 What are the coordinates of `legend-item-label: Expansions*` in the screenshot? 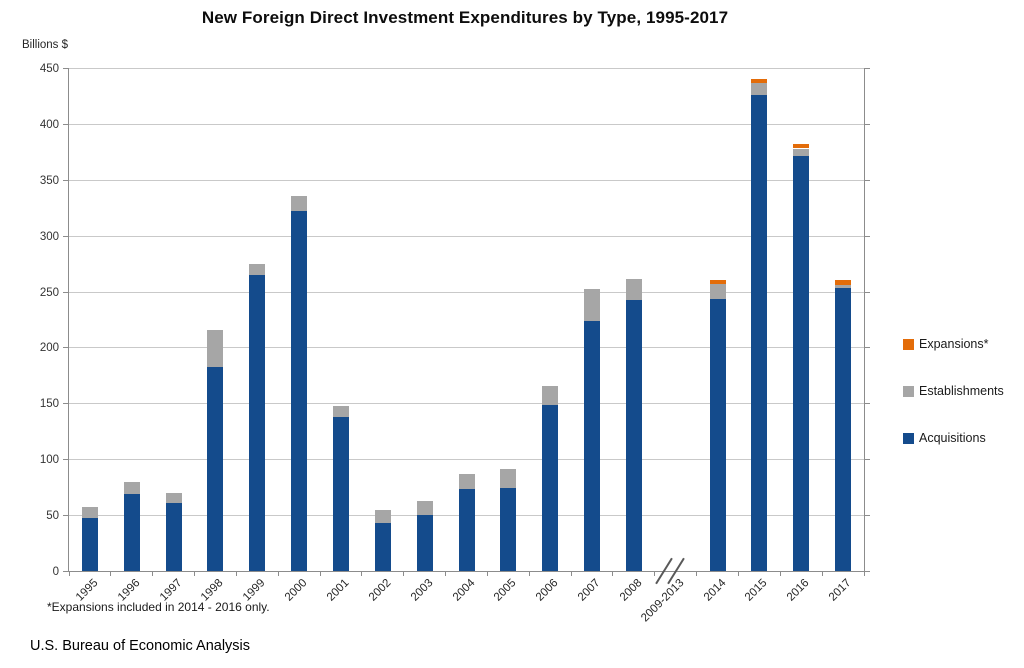 It's located at (954, 344).